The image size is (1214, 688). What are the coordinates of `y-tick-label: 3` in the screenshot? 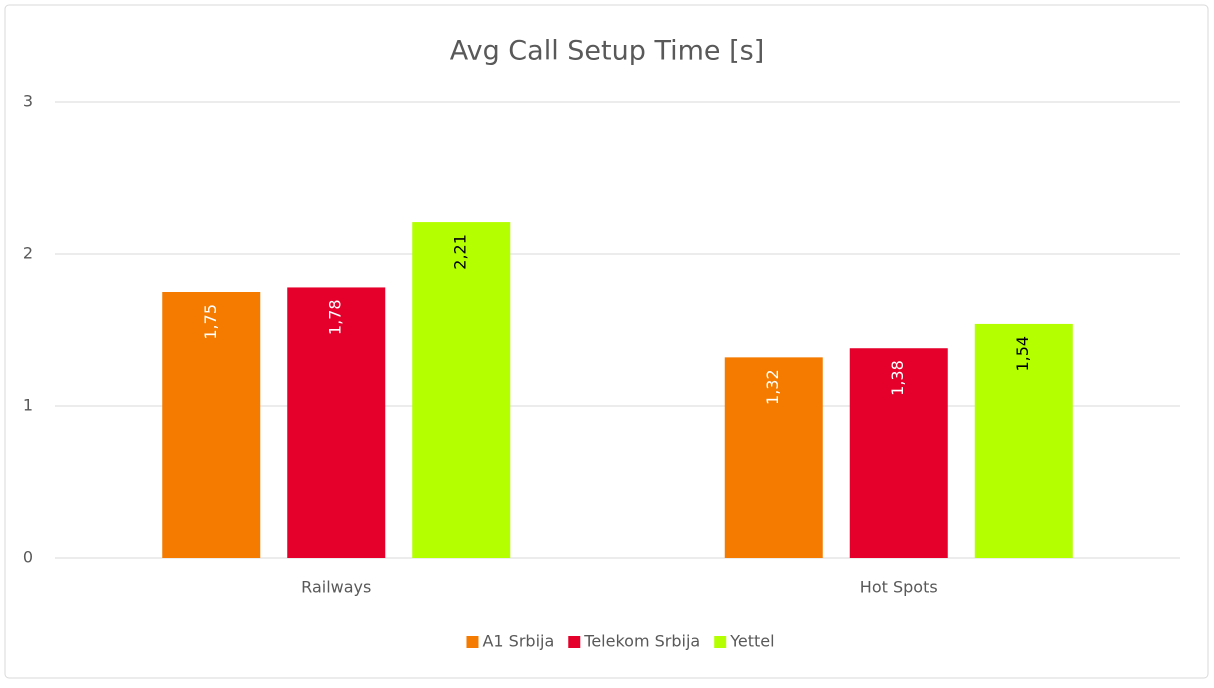 It's located at (28, 101).